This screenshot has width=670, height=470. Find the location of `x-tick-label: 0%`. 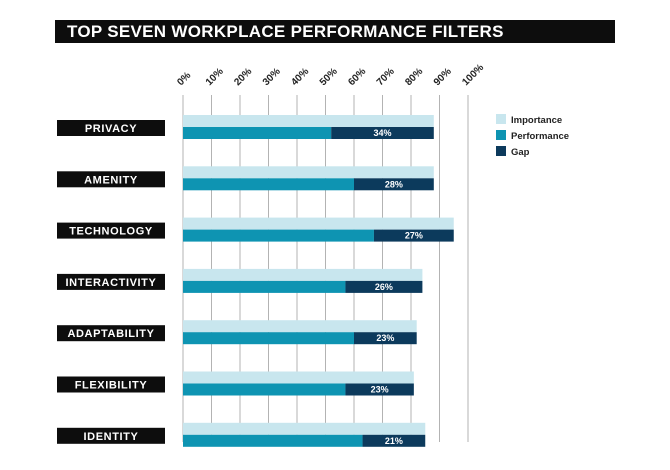

x-tick-label: 0% is located at coordinates (184, 79).